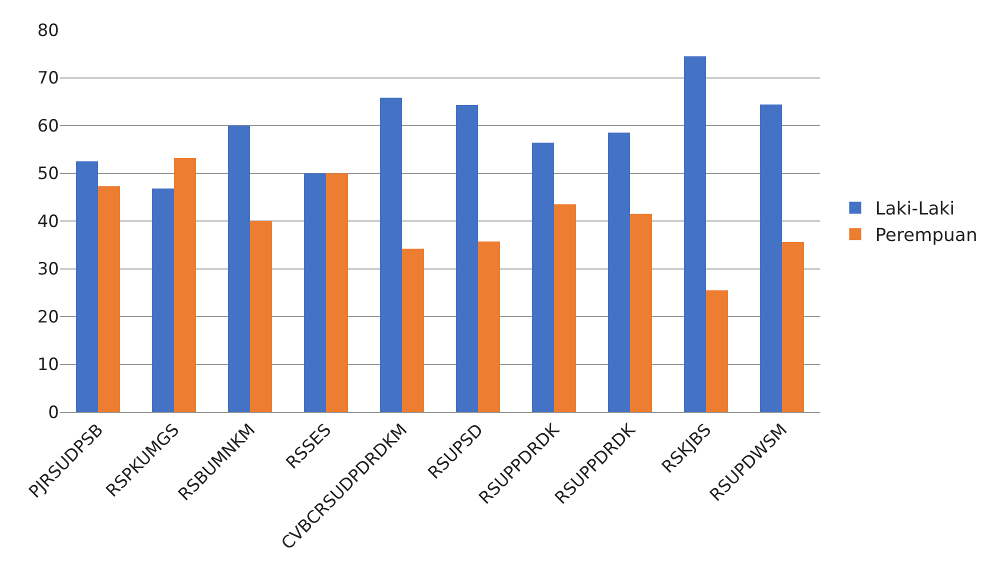  I want to click on y-tick-label: 80, so click(48, 30).